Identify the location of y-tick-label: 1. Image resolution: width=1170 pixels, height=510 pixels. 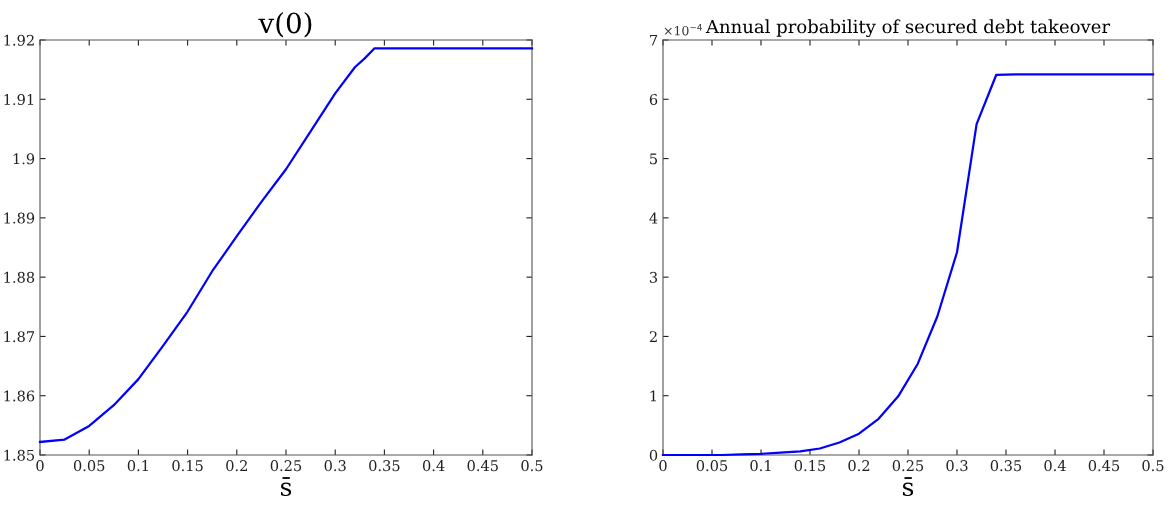
(653, 396).